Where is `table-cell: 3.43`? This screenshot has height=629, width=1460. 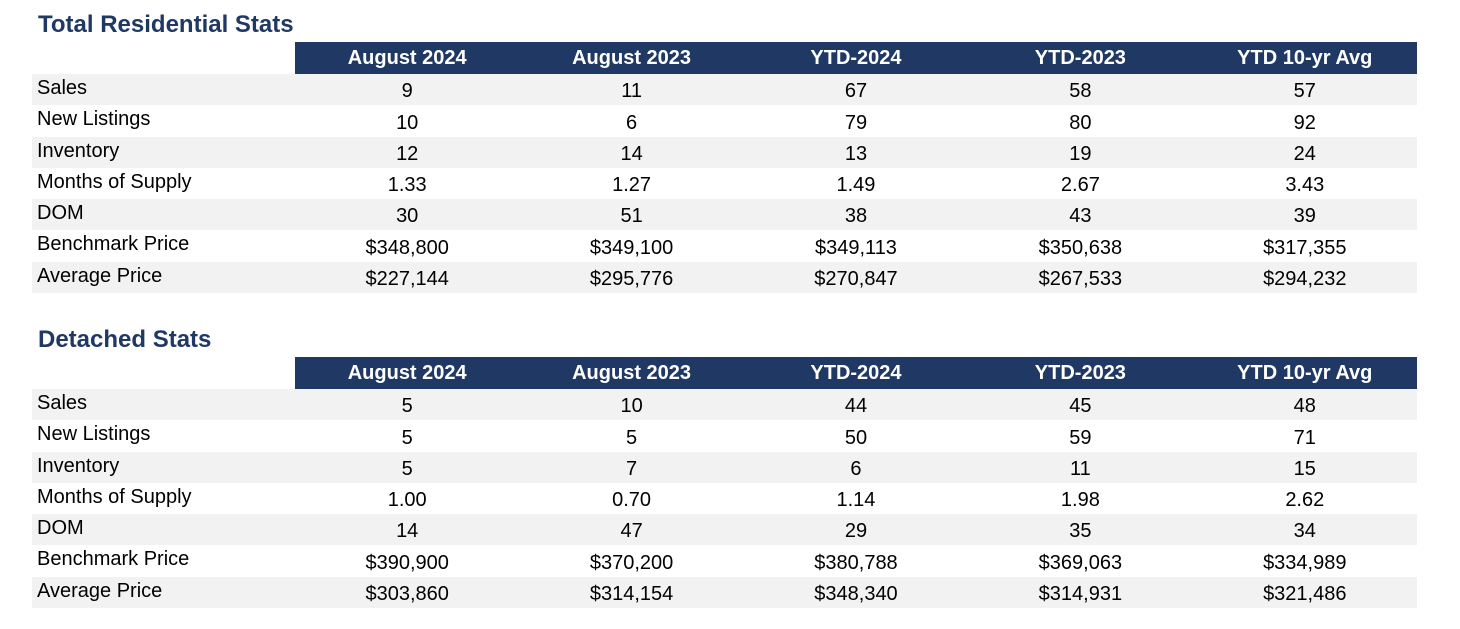 table-cell: 3.43 is located at coordinates (1304, 183).